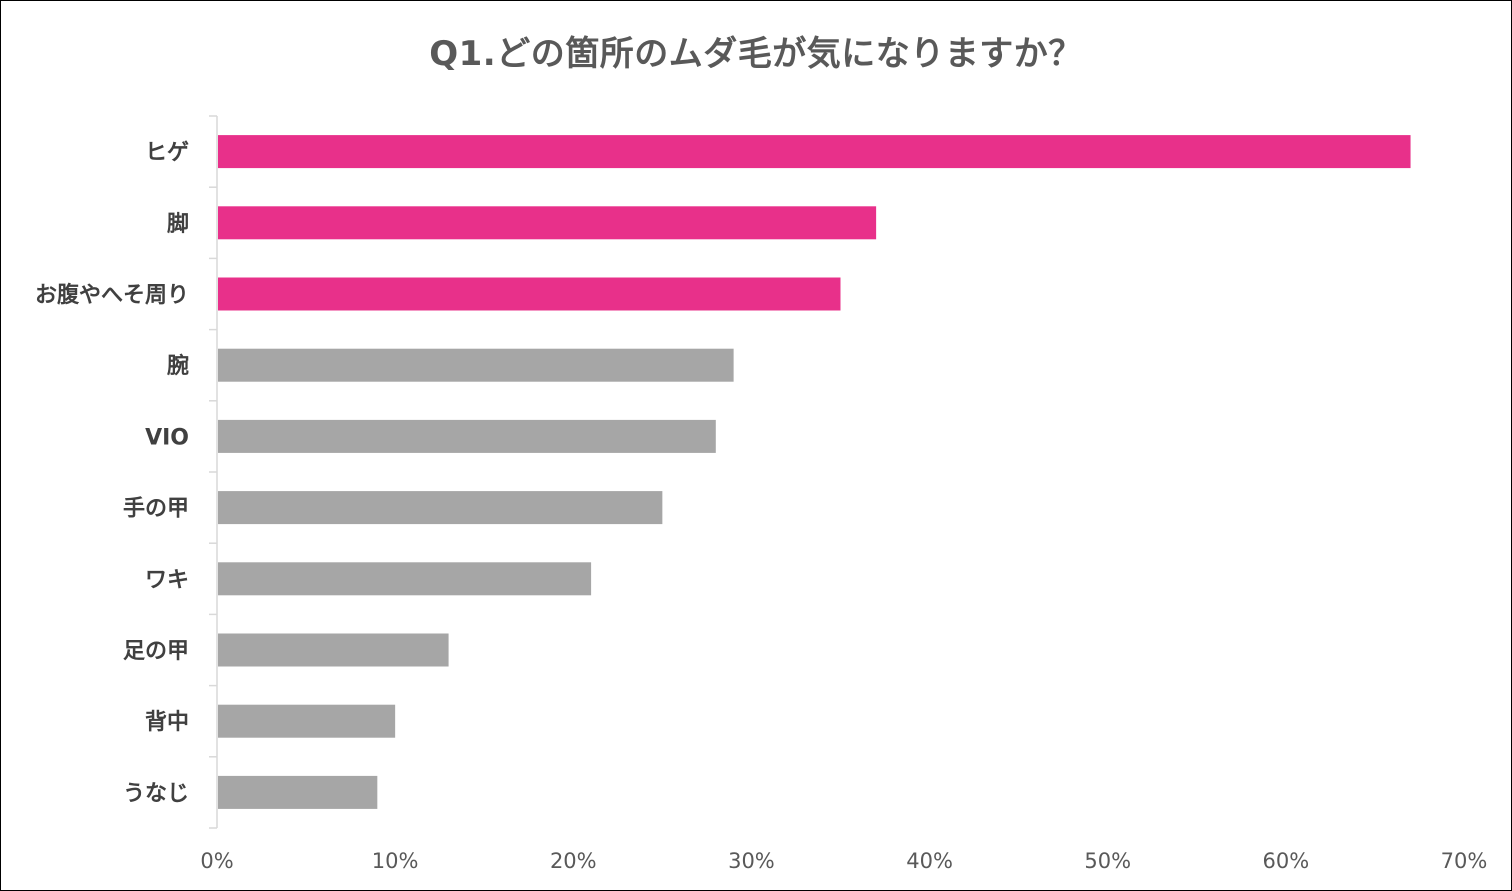  I want to click on axis-layer, so click(213, 472).